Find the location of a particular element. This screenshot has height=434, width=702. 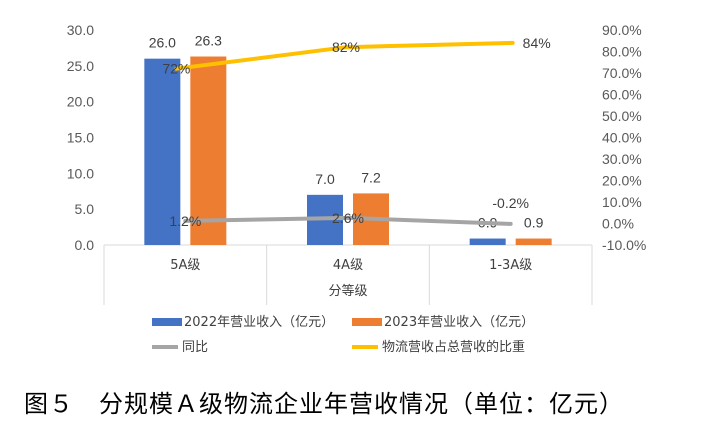

bar-data-label: 26.0 is located at coordinates (162, 43).